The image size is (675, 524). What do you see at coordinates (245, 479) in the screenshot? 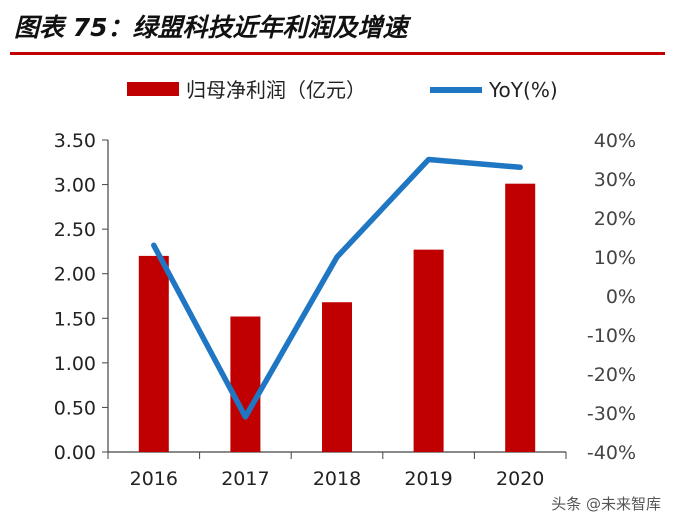
I see `x-tick-label: 2017` at bounding box center [245, 479].